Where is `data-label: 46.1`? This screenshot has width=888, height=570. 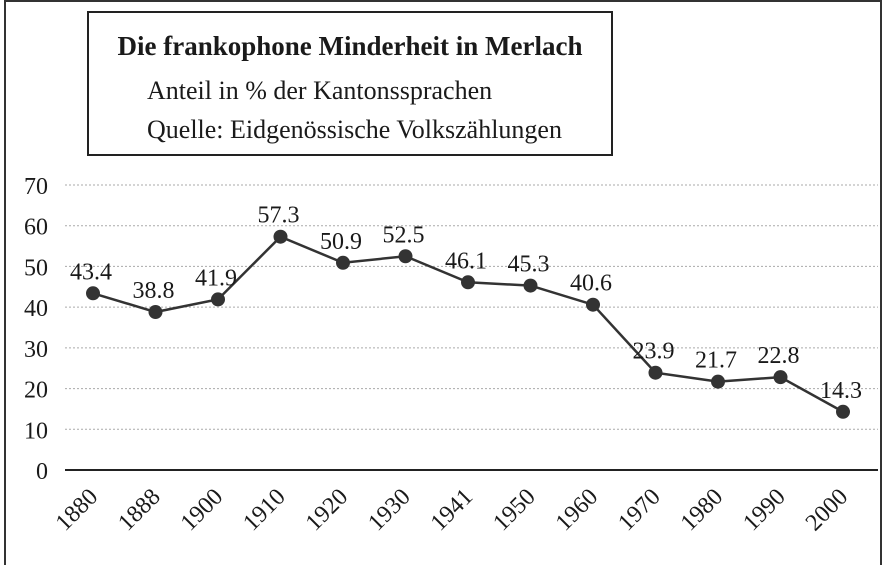 data-label: 46.1 is located at coordinates (466, 261).